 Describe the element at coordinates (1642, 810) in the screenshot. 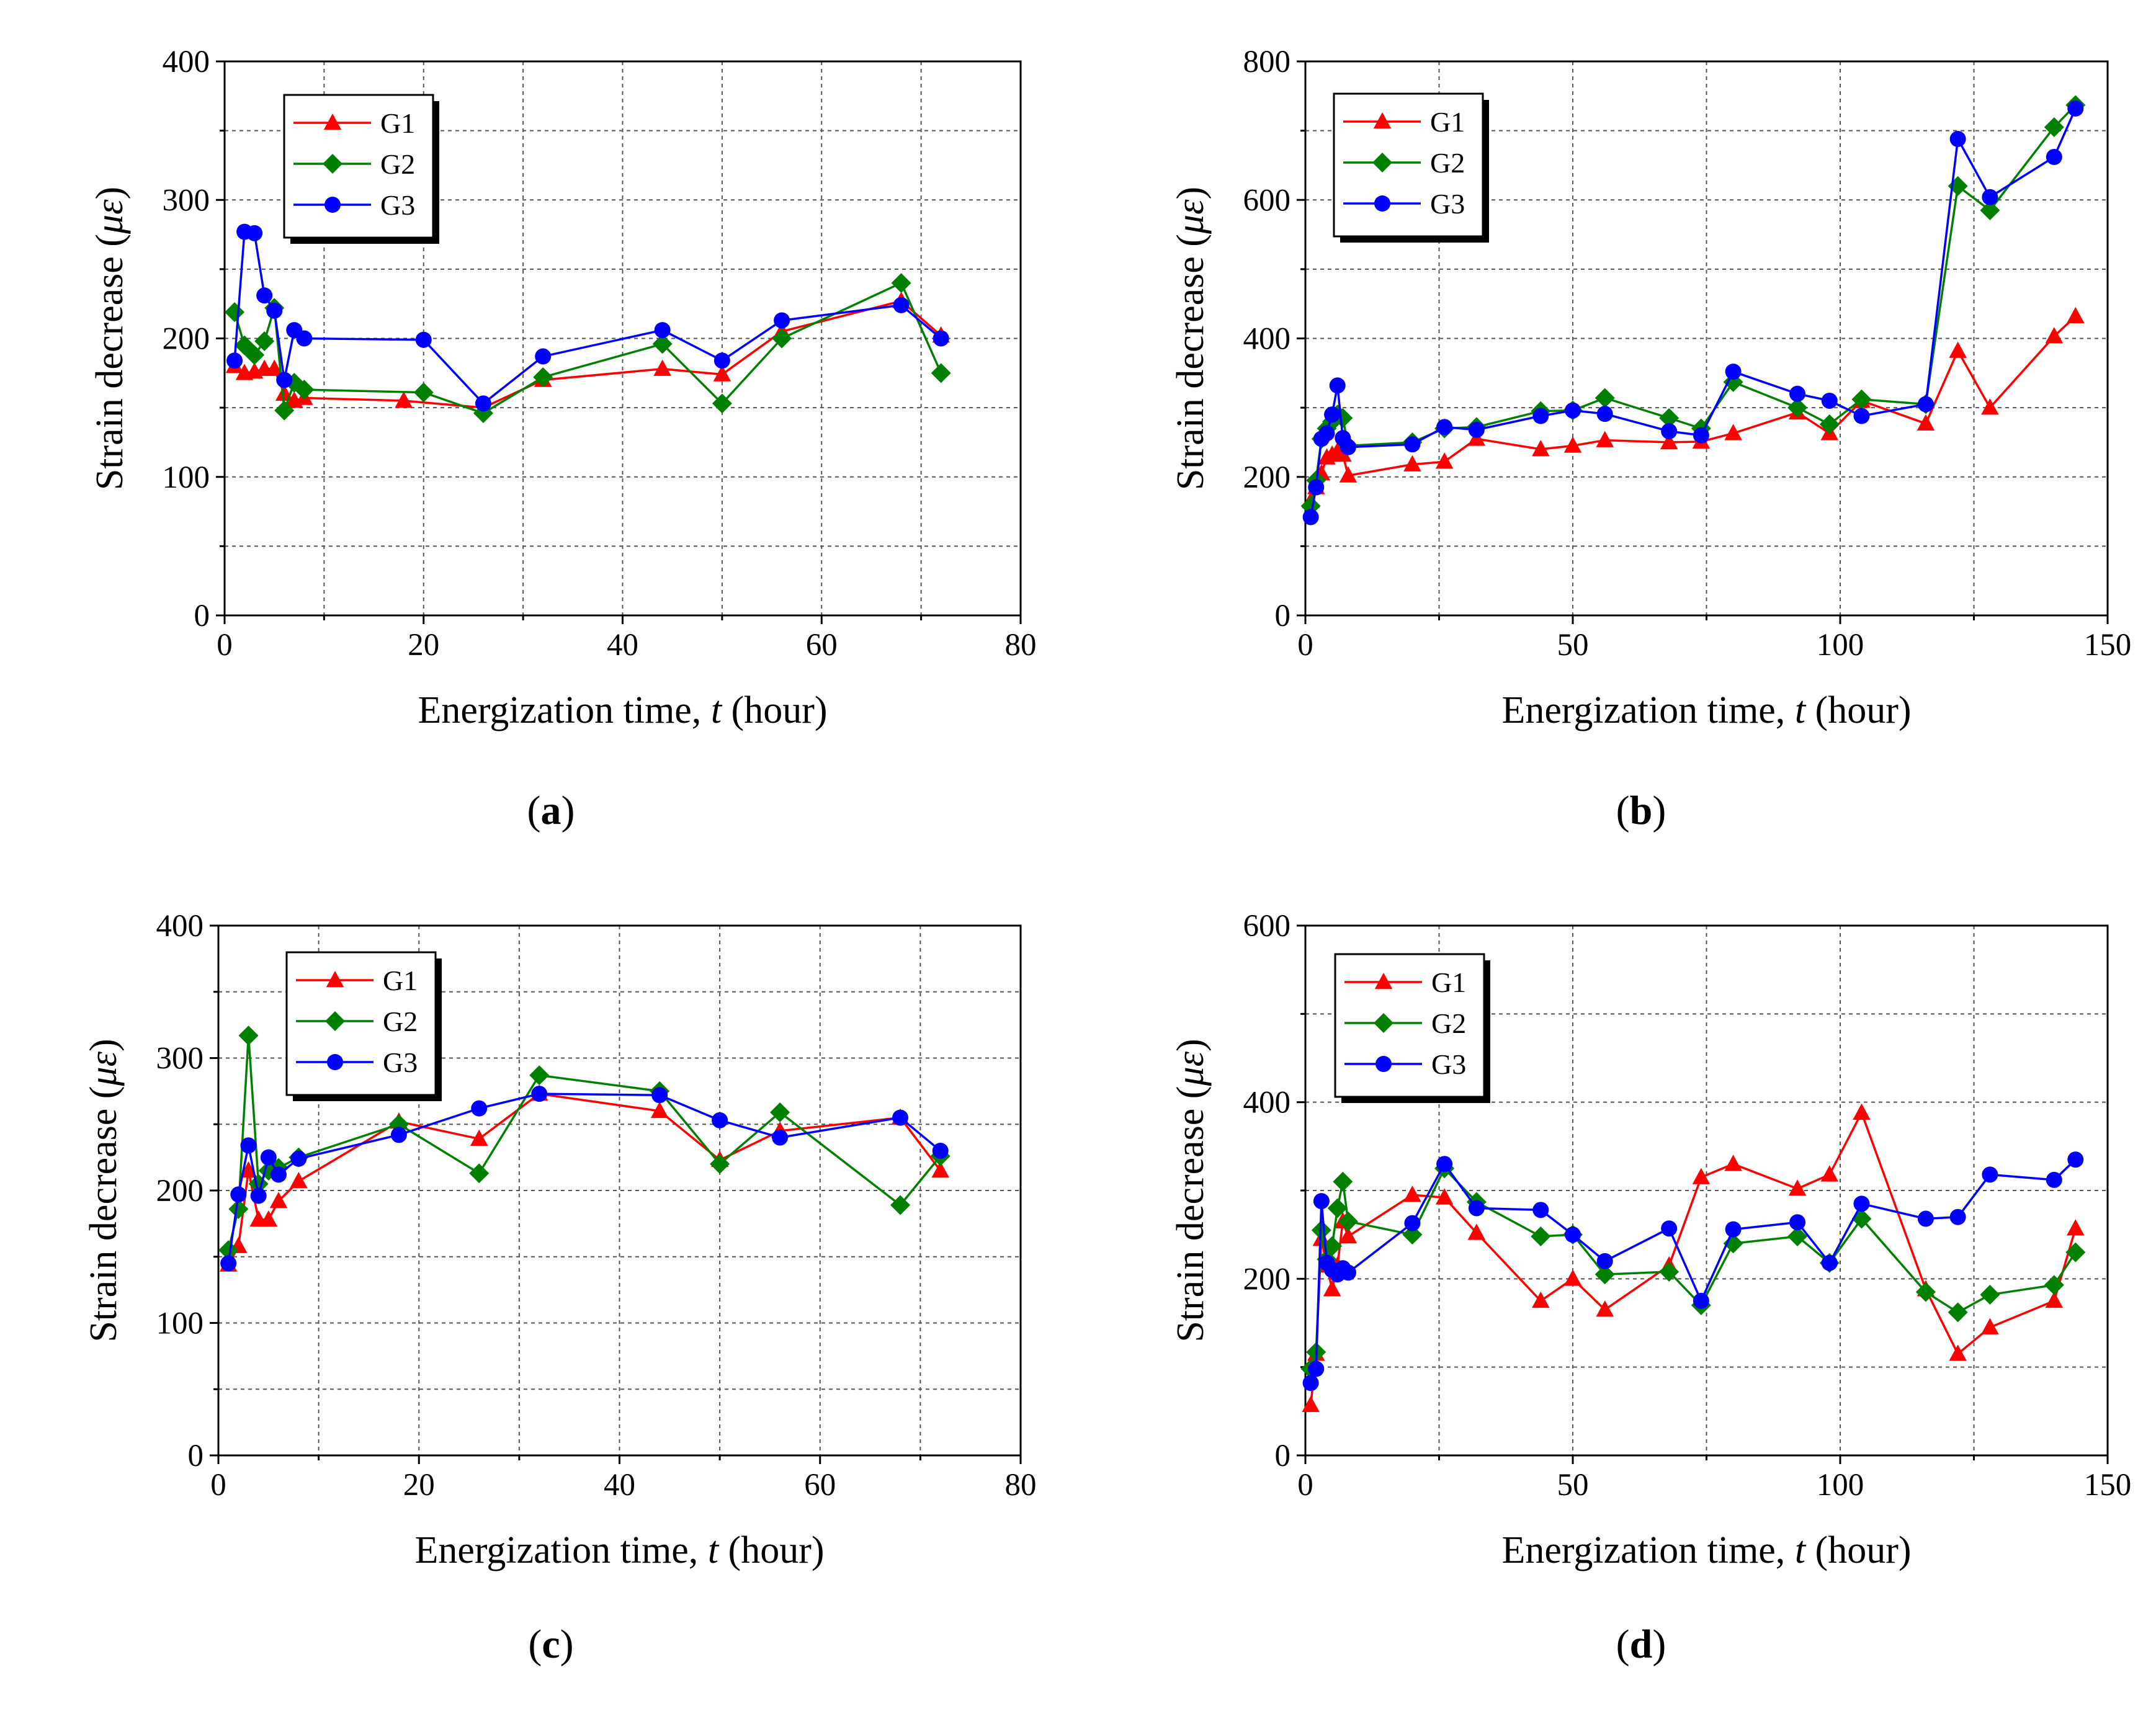

I see `panel-letter: b` at that location.